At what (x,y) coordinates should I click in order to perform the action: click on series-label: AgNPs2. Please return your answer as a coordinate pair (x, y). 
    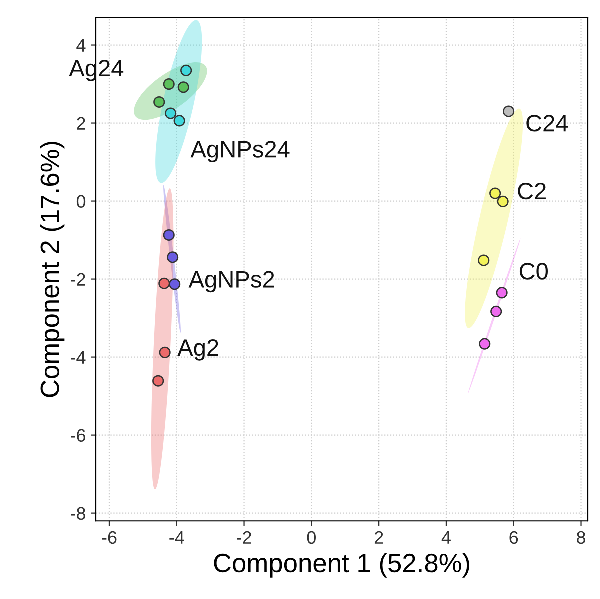
    Looking at the image, I should click on (231, 282).